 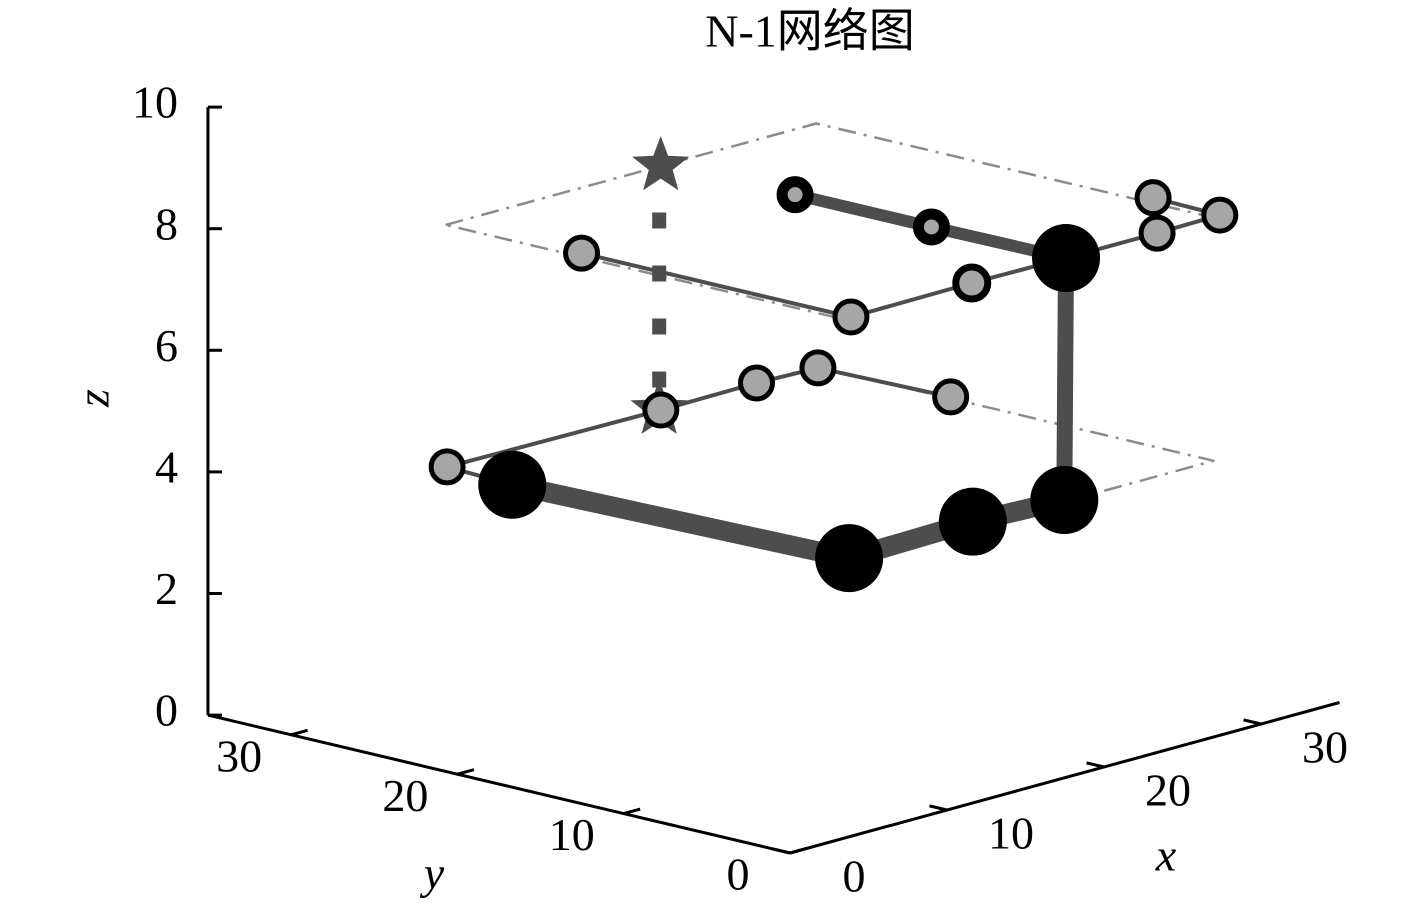 What do you see at coordinates (1325, 747) in the screenshot?
I see `x-tick-label: 30` at bounding box center [1325, 747].